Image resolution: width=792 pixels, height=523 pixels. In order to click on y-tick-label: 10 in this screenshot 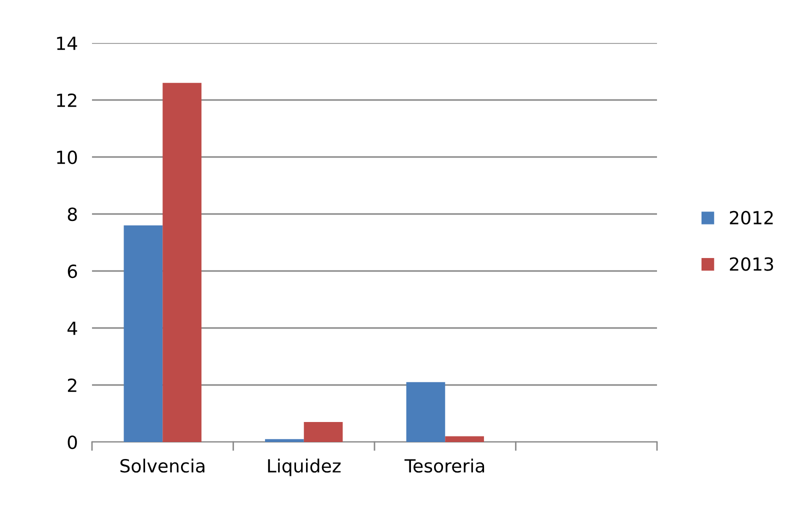, I will do `click(67, 157)`.